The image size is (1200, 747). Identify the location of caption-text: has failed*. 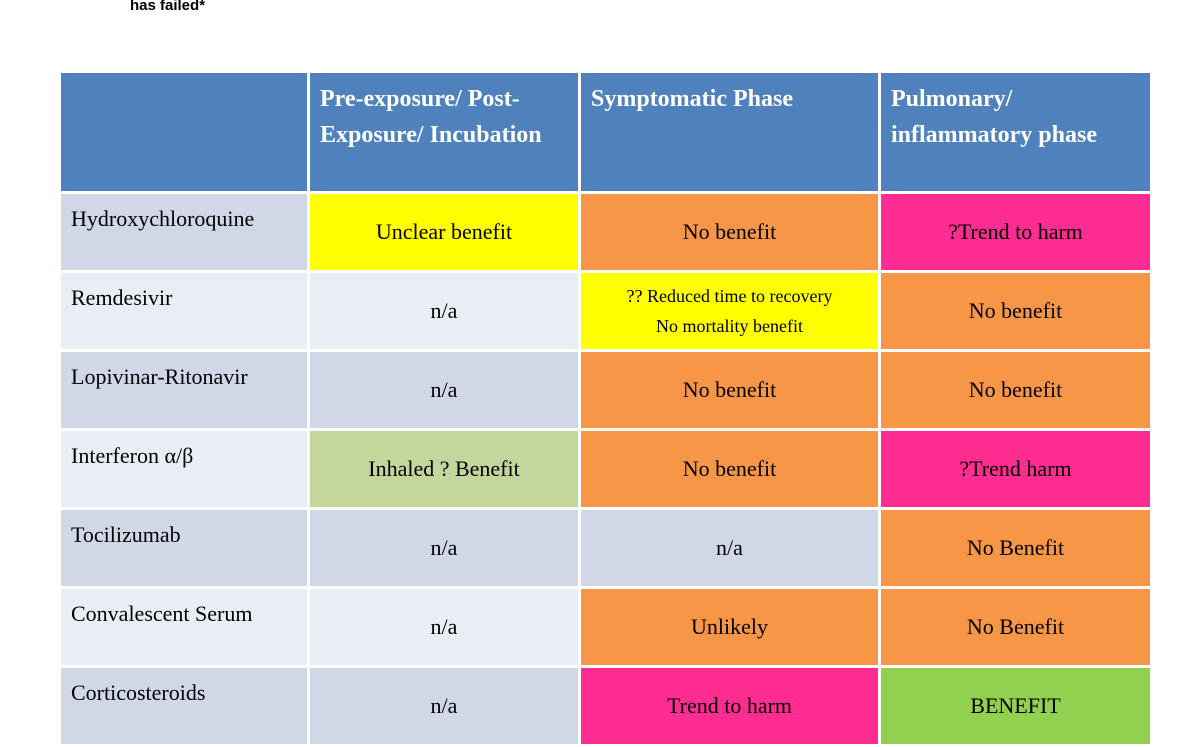
(168, 7).